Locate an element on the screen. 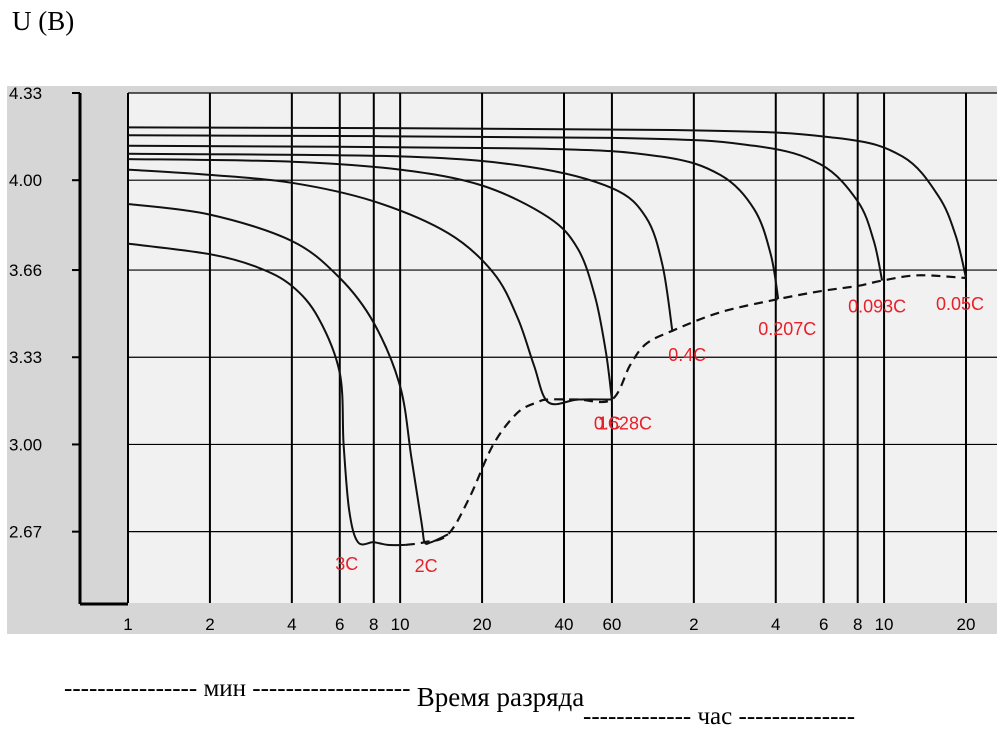 The height and width of the screenshot is (739, 1001). series-label-0.207C: 0.207C is located at coordinates (787, 329).